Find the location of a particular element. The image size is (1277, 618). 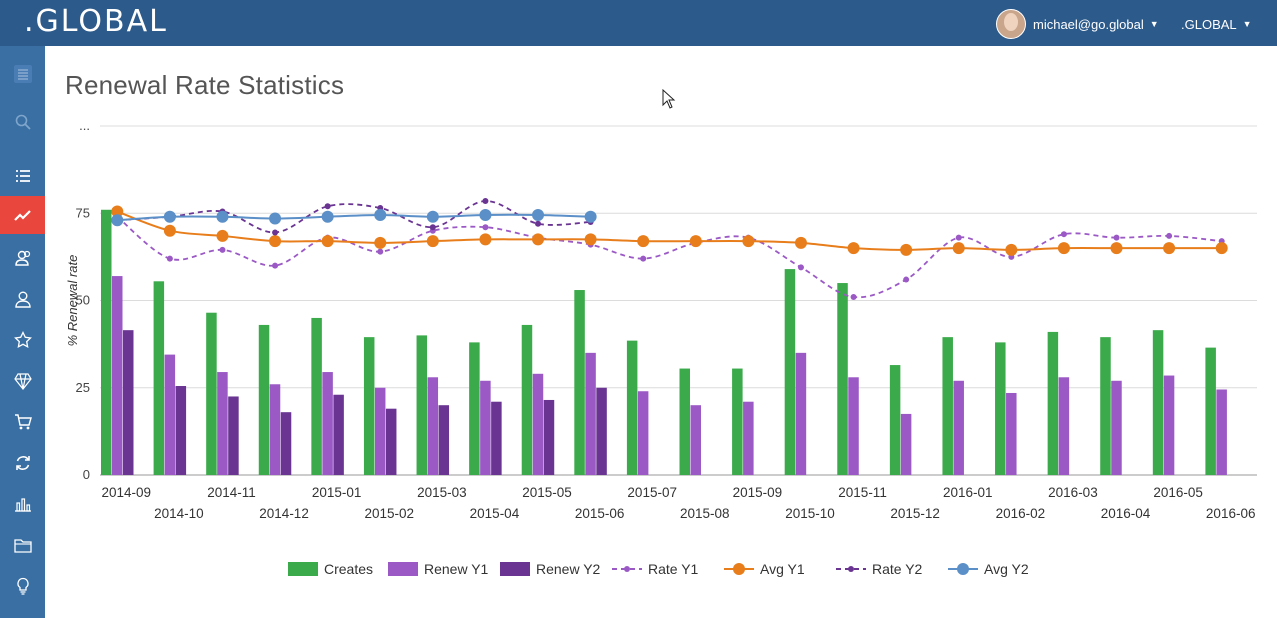

legend-swatch is located at coordinates (303, 569).